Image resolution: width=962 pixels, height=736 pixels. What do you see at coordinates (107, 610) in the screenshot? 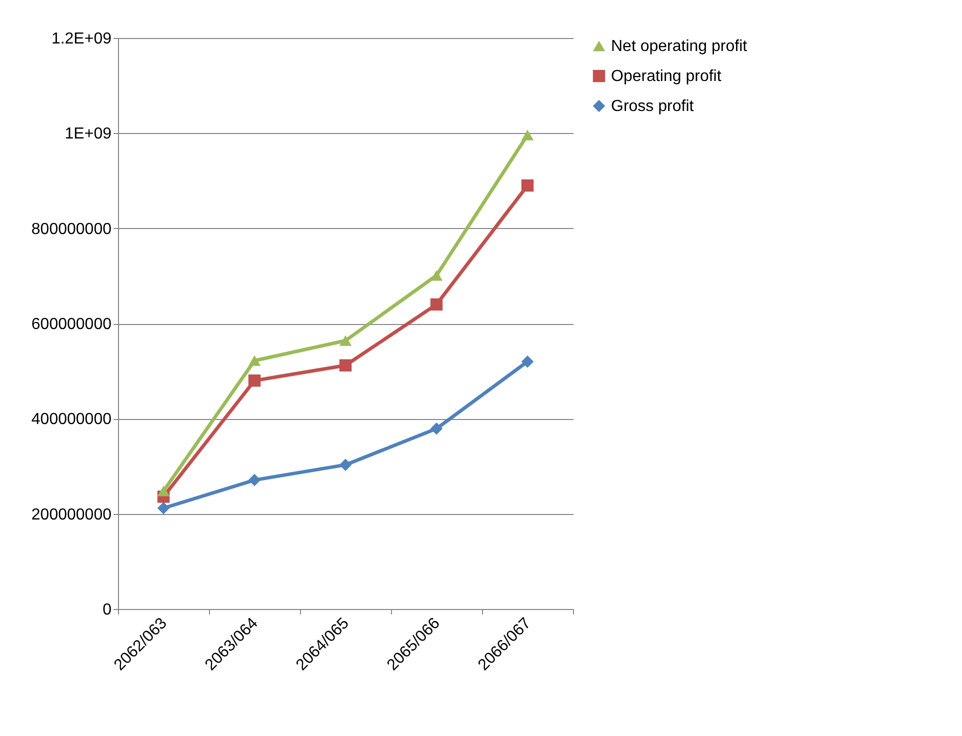
I see `y-tick-label: 0` at bounding box center [107, 610].